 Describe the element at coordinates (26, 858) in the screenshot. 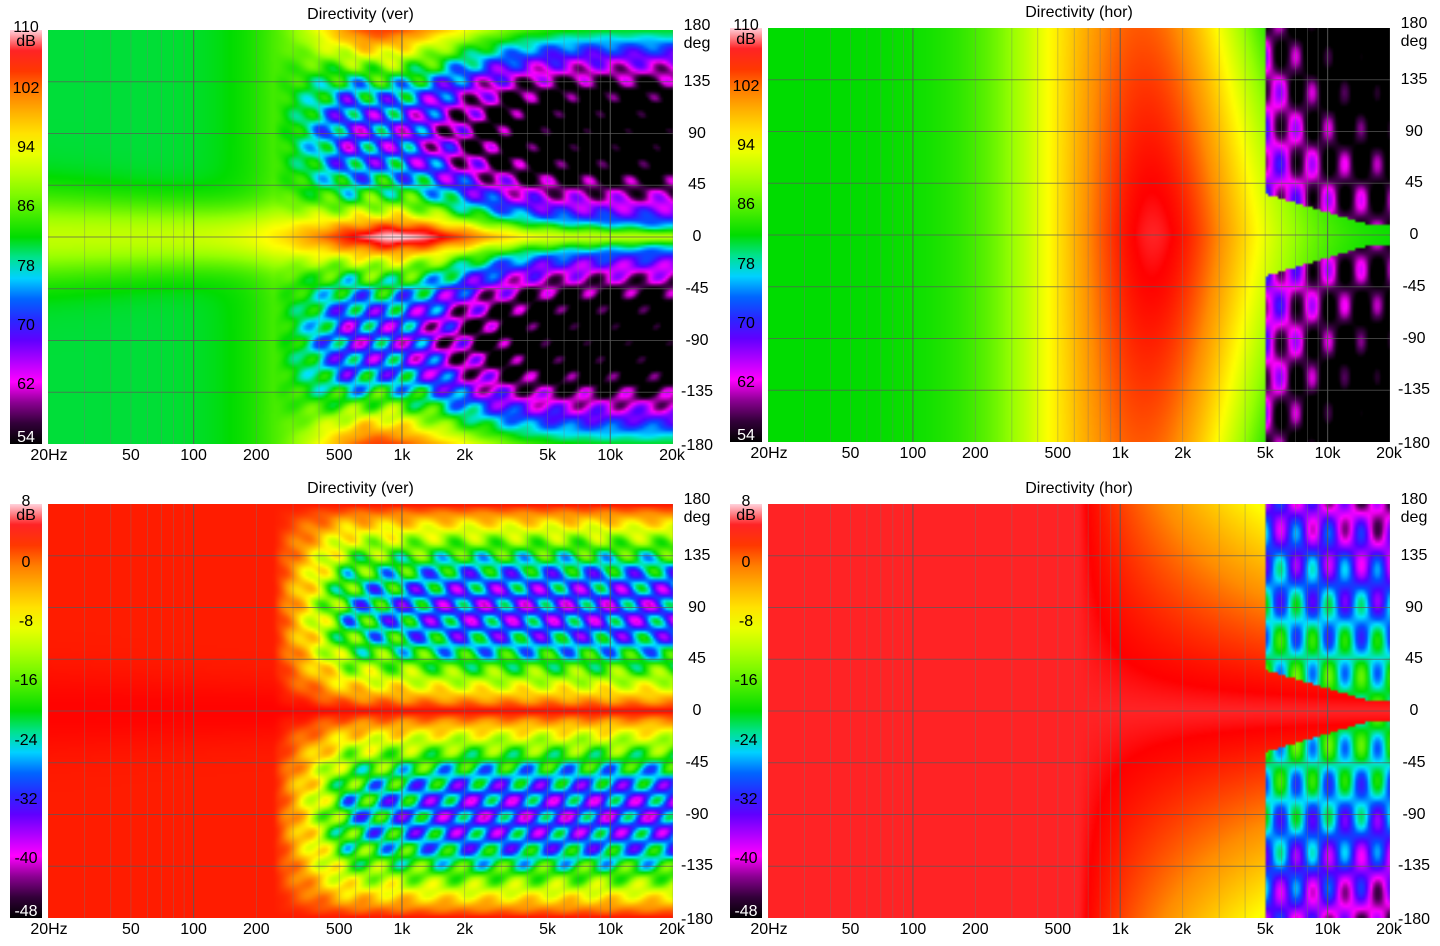

I see `colorbar-tick-label: -40` at that location.